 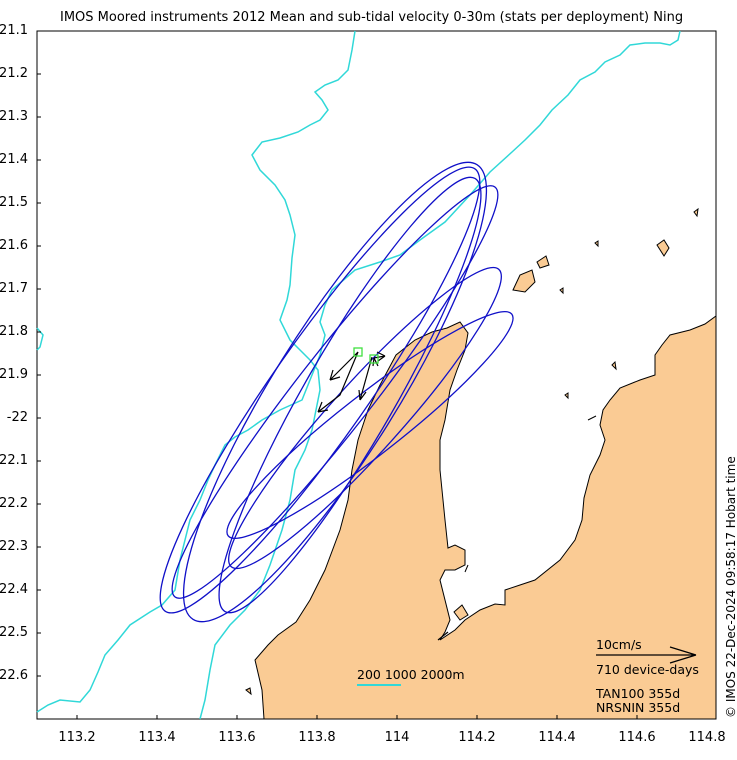 What do you see at coordinates (14, 73) in the screenshot?
I see `y-tick-label: 21.2` at bounding box center [14, 73].